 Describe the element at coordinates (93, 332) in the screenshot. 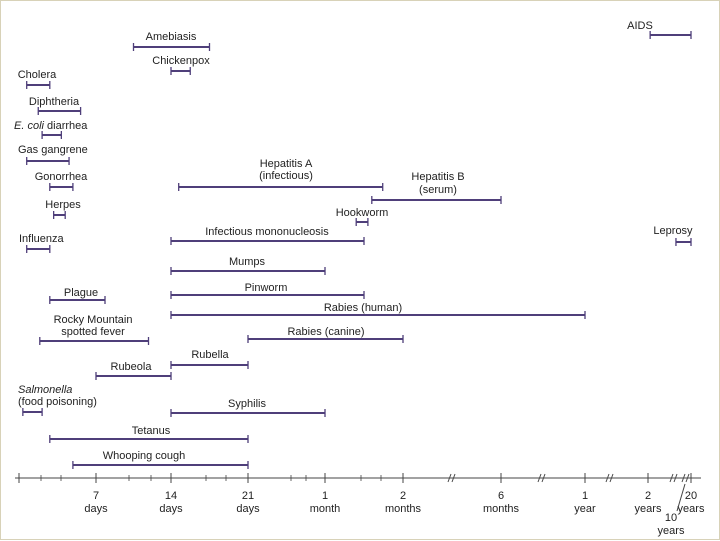

I see `bar-label-line2: spotted fever` at that location.